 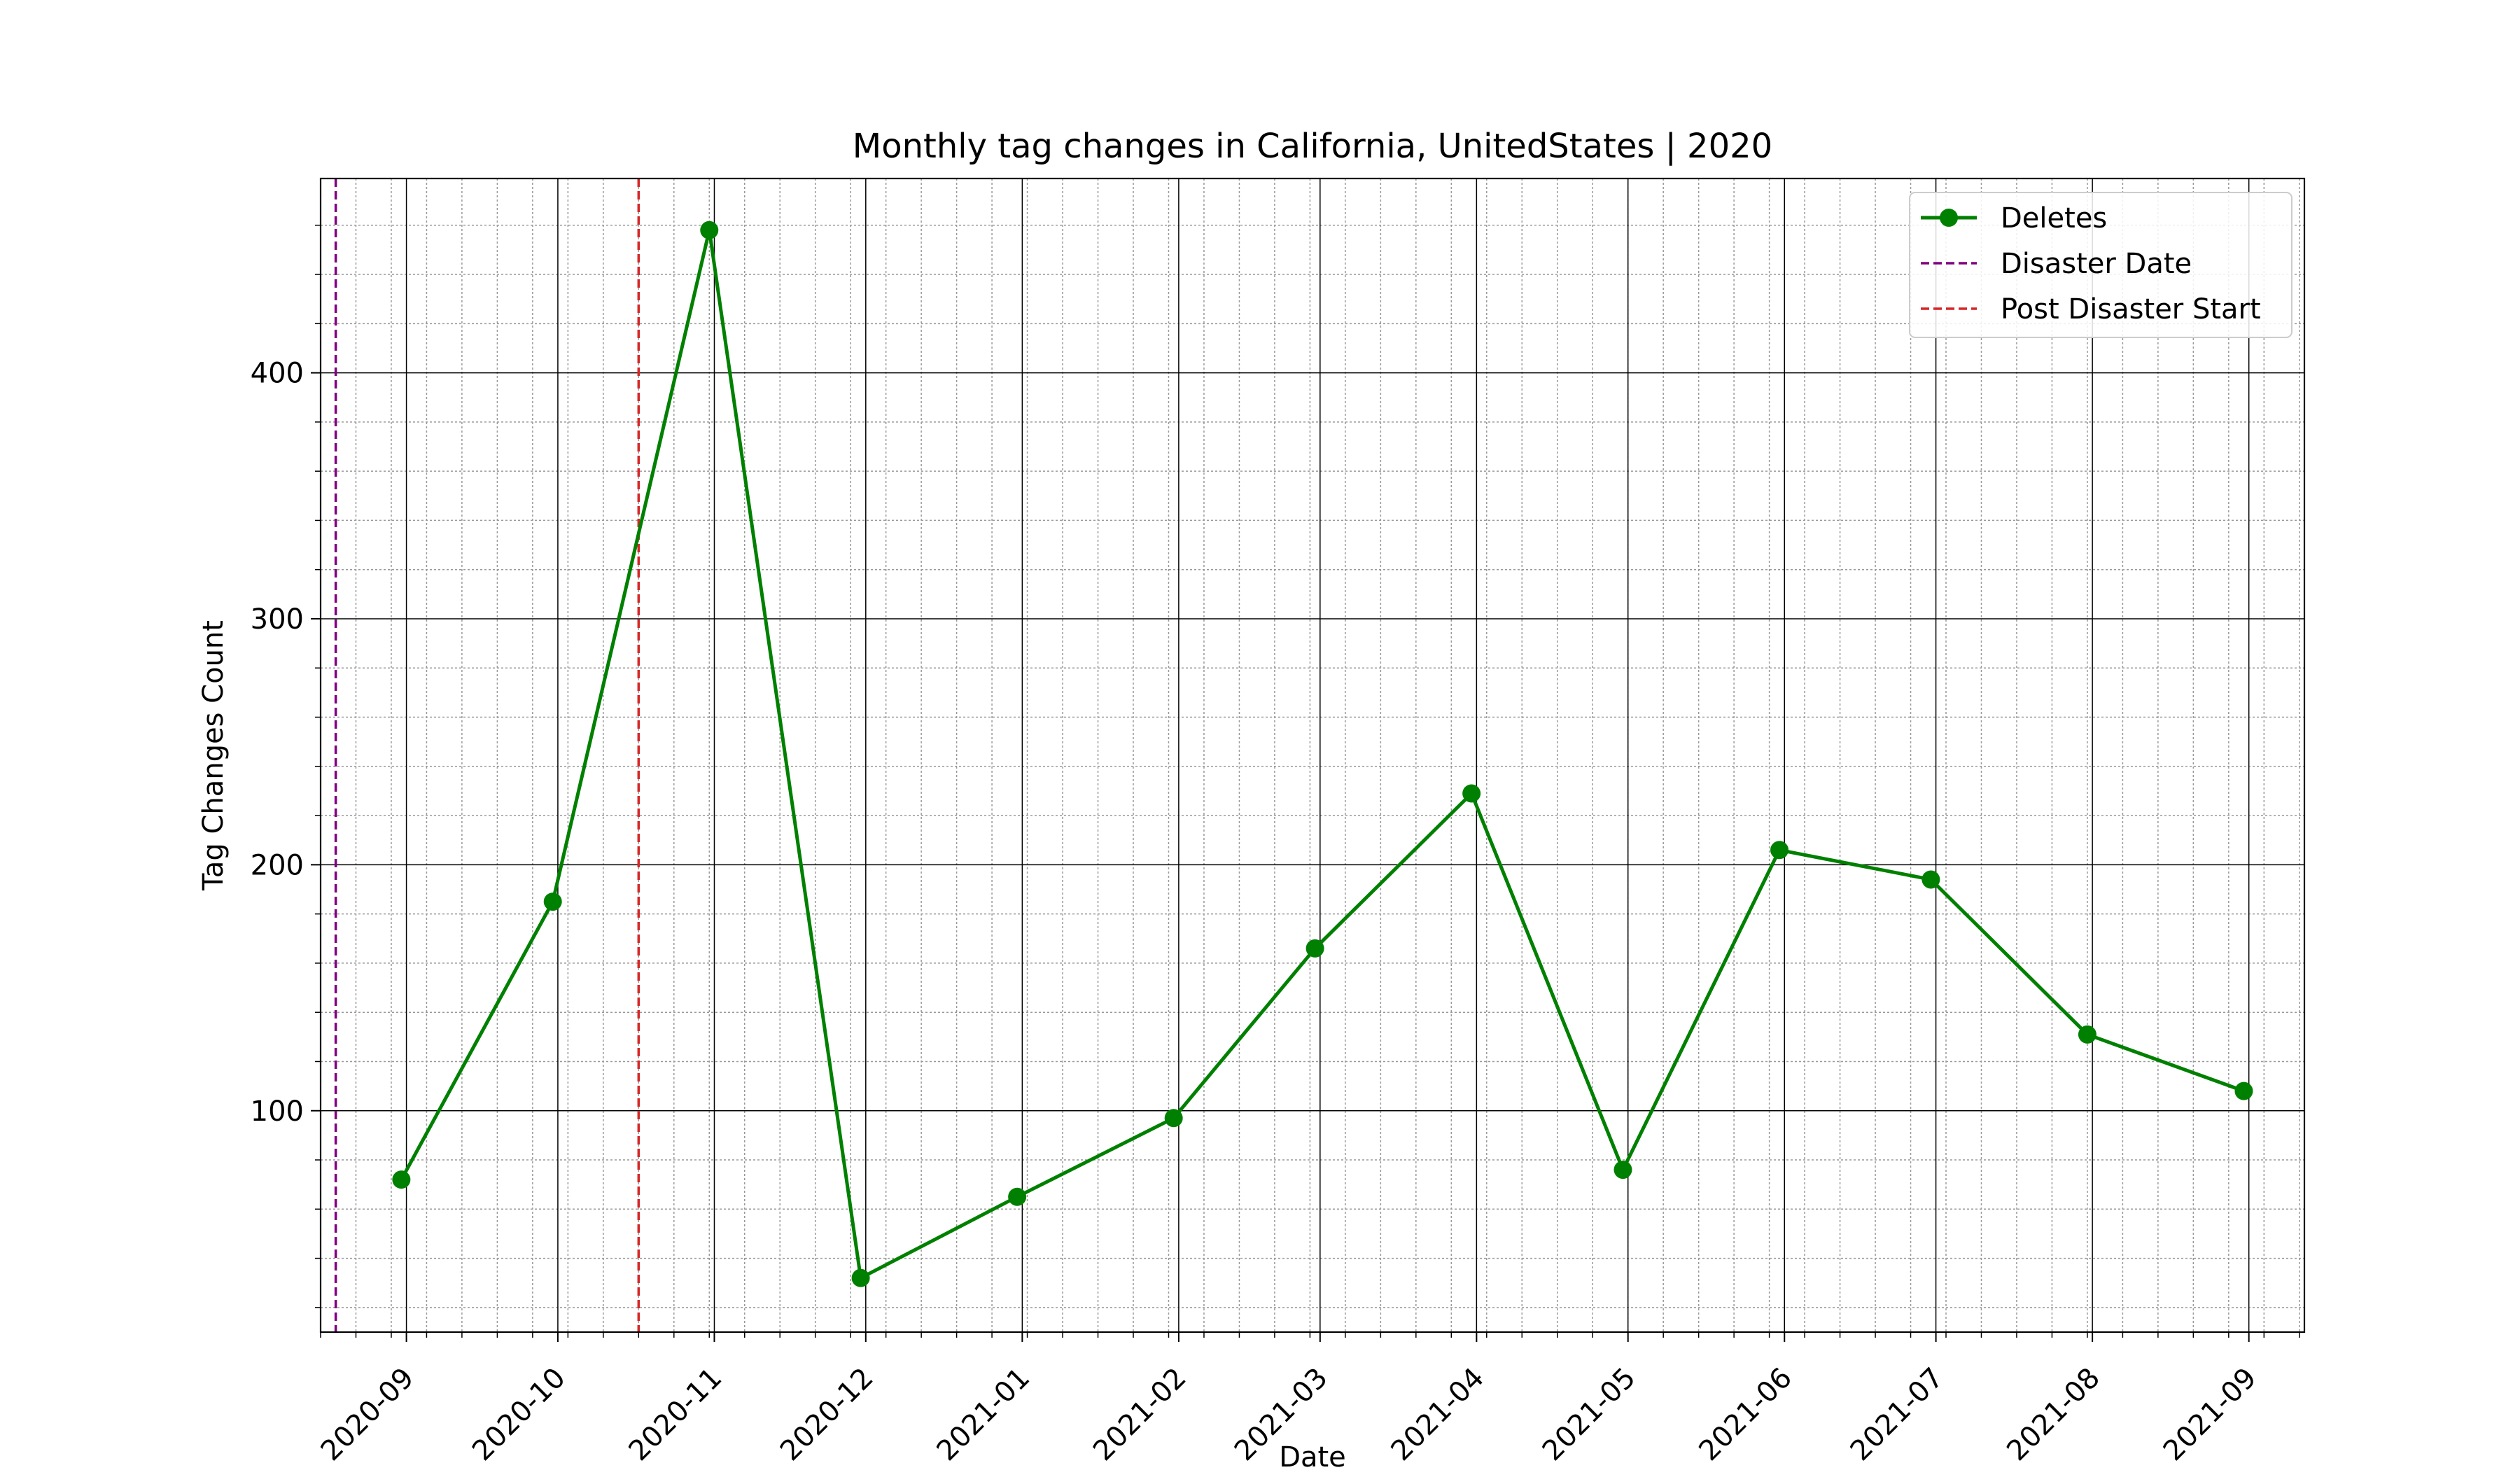 What do you see at coordinates (487, 755) in the screenshot?
I see `reference-lines` at bounding box center [487, 755].